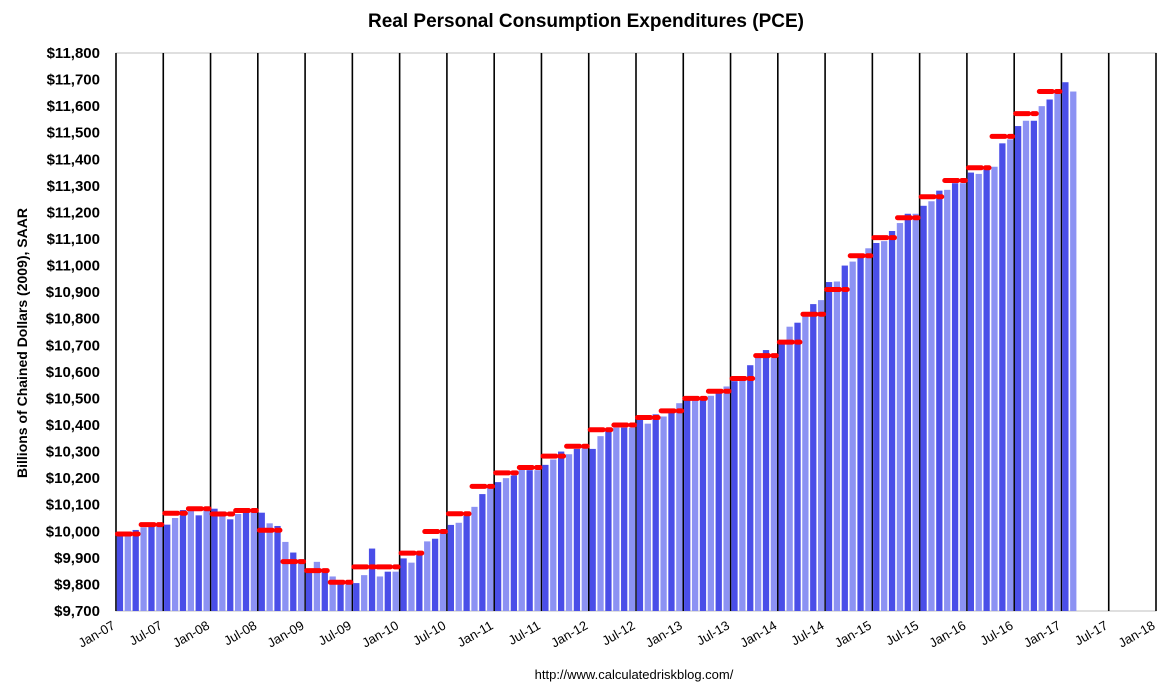 This screenshot has height=691, width=1170. Describe the element at coordinates (664, 634) in the screenshot. I see `x-tick-label: Jan-13` at that location.